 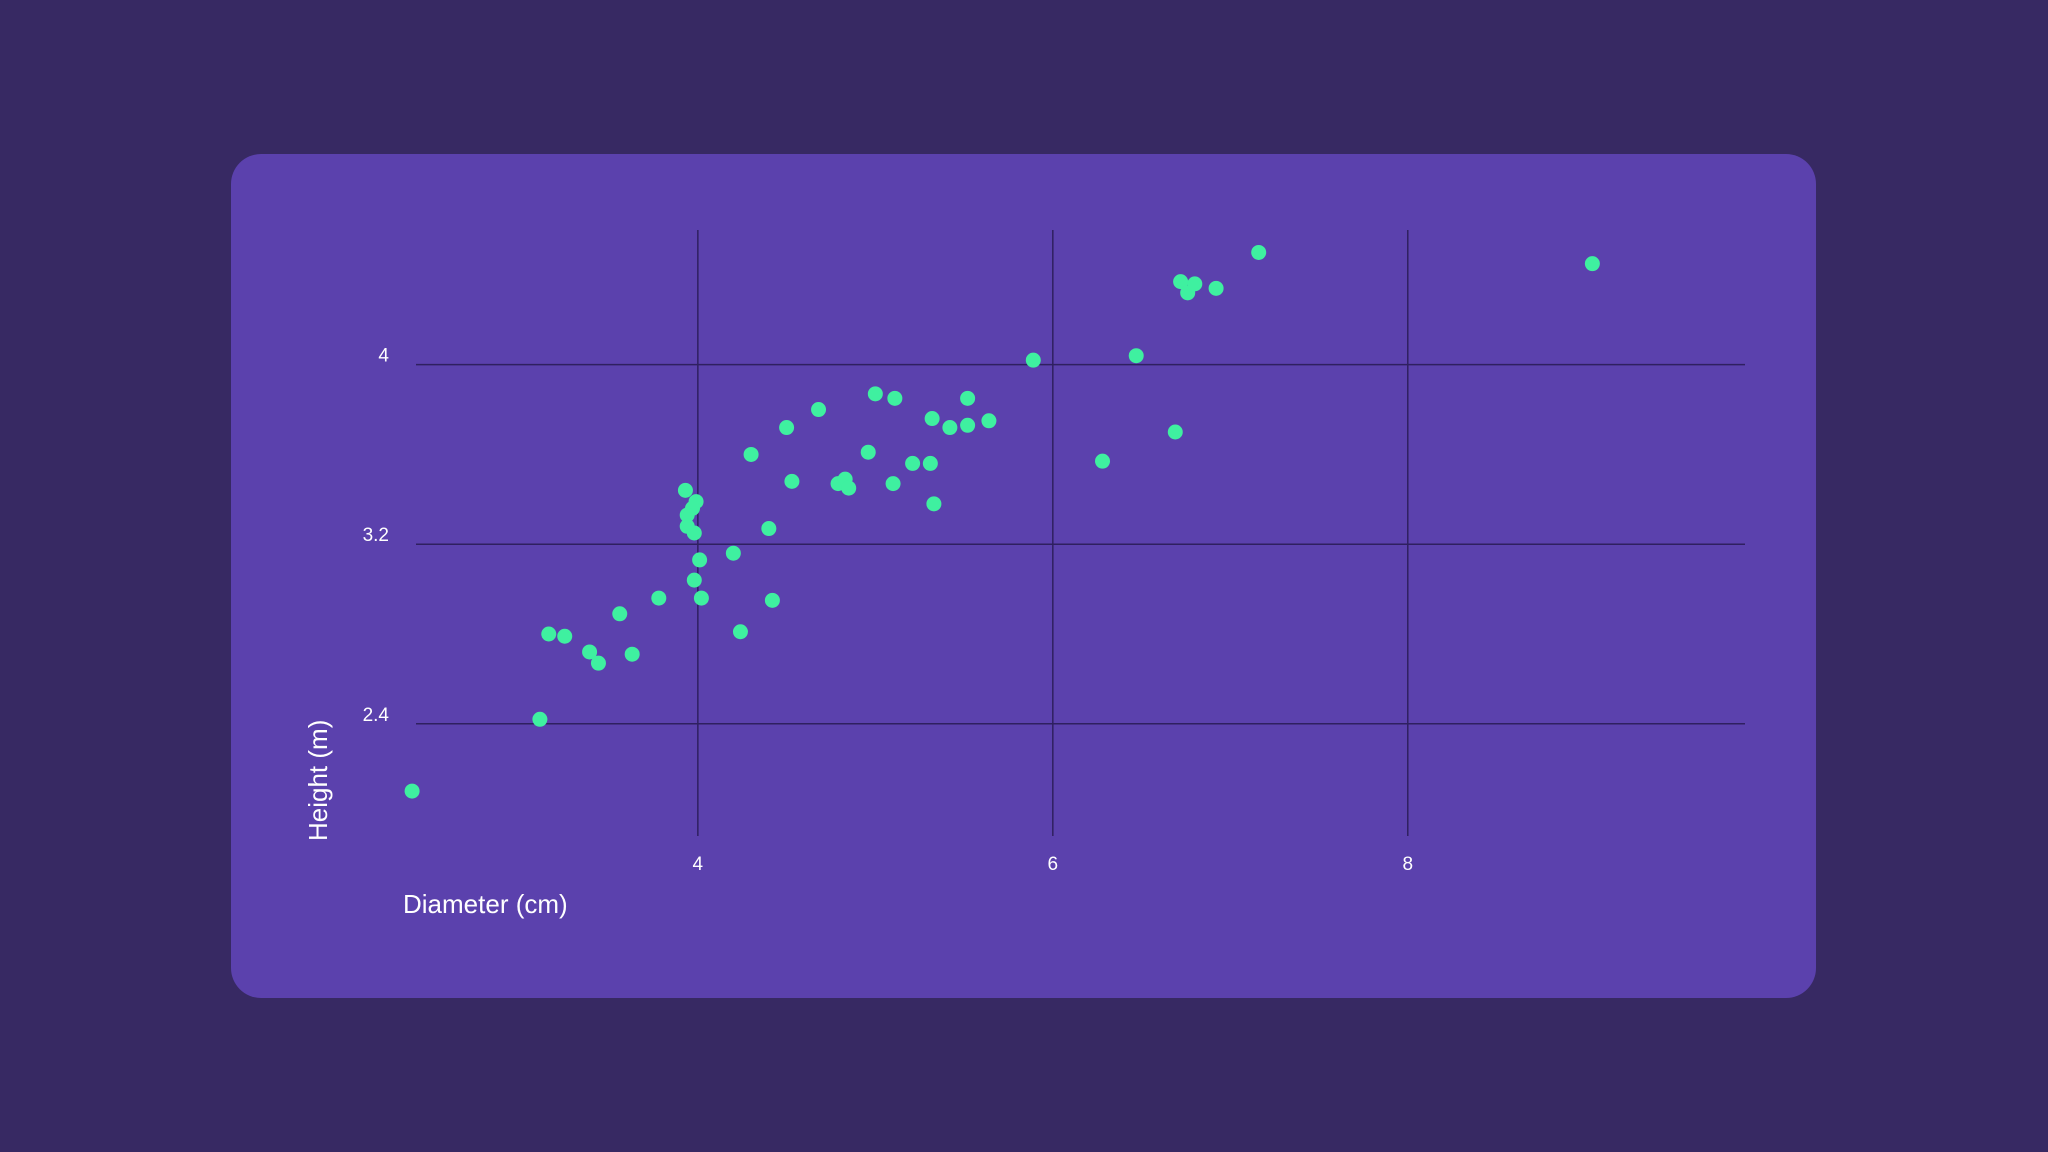 I want to click on x-axis-title: Diameter (cm), so click(x=485, y=904).